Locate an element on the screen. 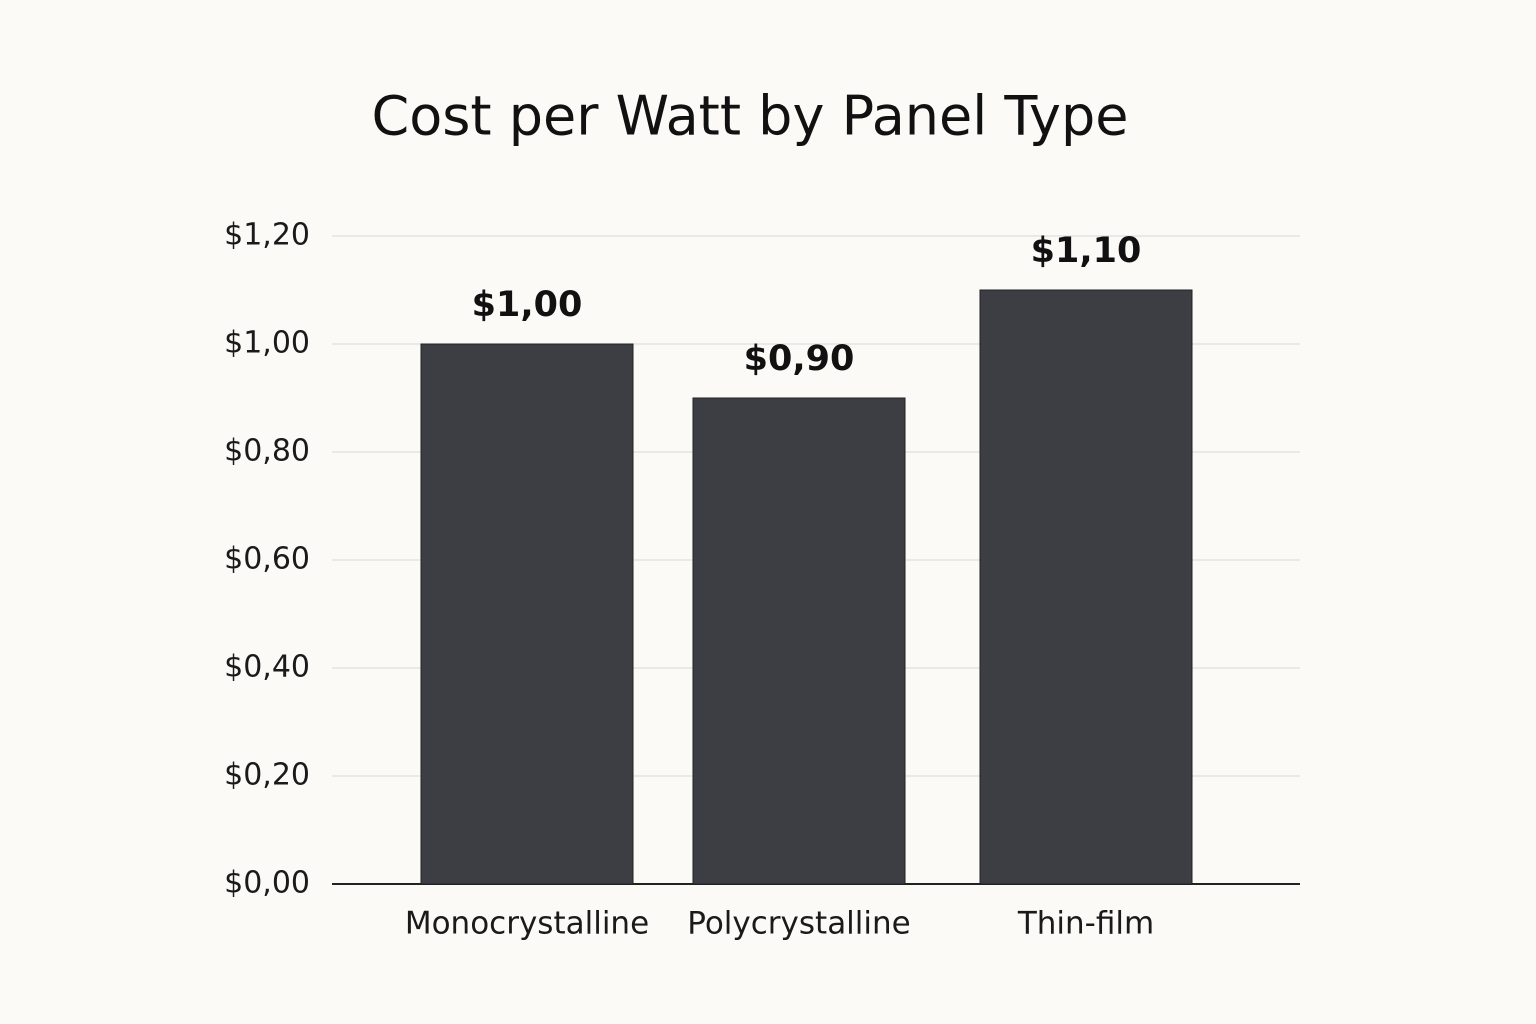  chart-title: Cost per Watt by Panel Type is located at coordinates (750, 116).